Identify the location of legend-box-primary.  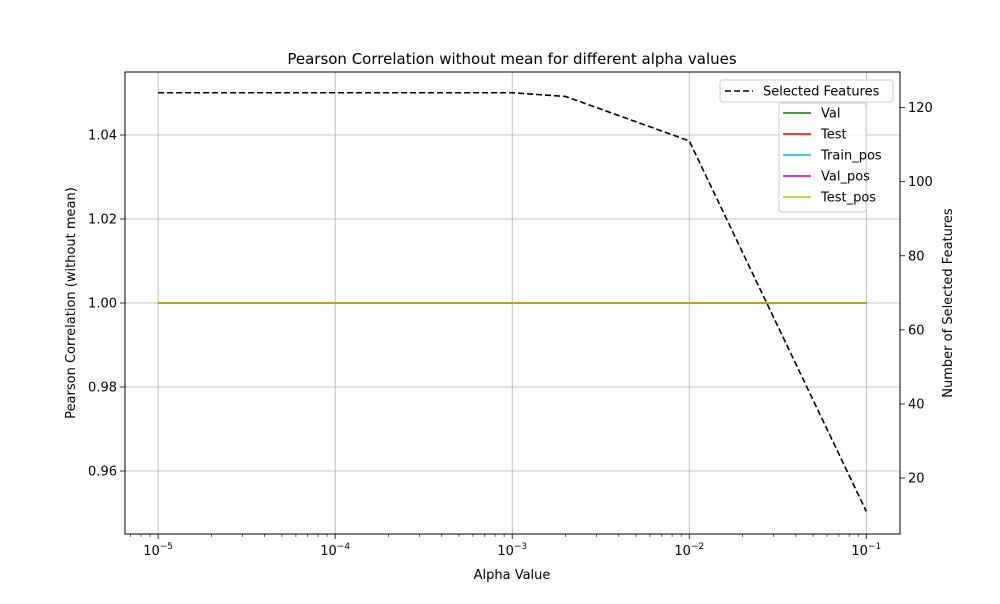
(806, 91).